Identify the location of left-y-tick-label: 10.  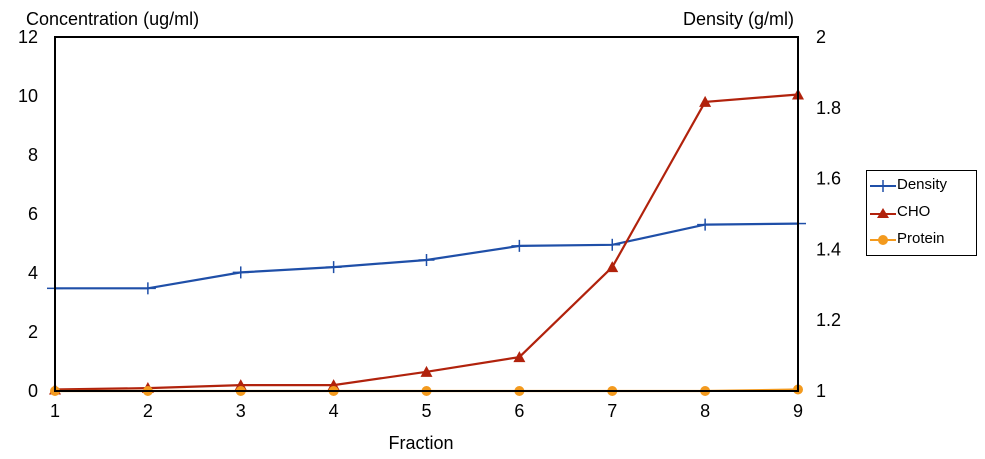
(28, 96).